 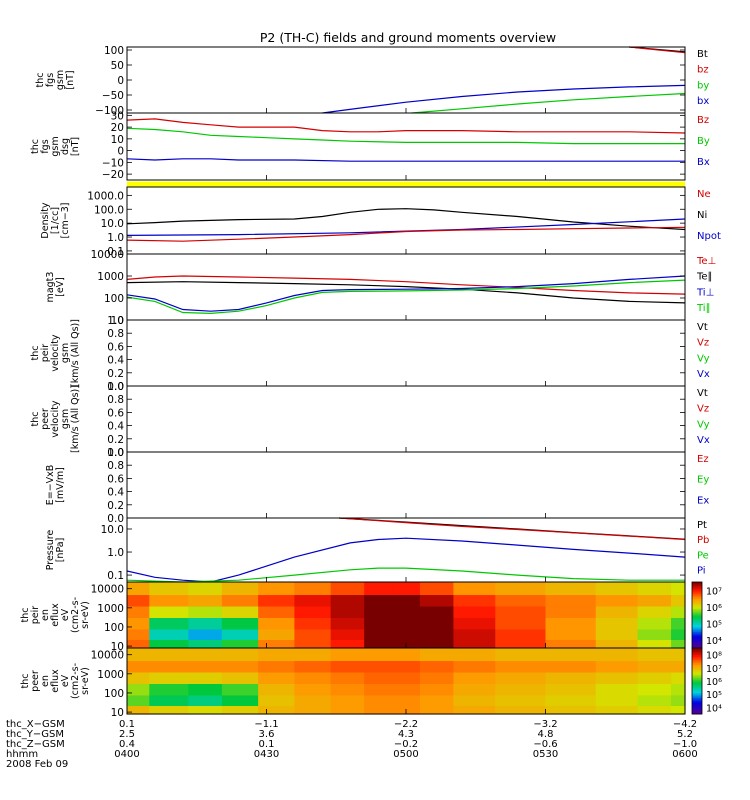 What do you see at coordinates (548, 103) in the screenshot?
I see `series-line-by` at bounding box center [548, 103].